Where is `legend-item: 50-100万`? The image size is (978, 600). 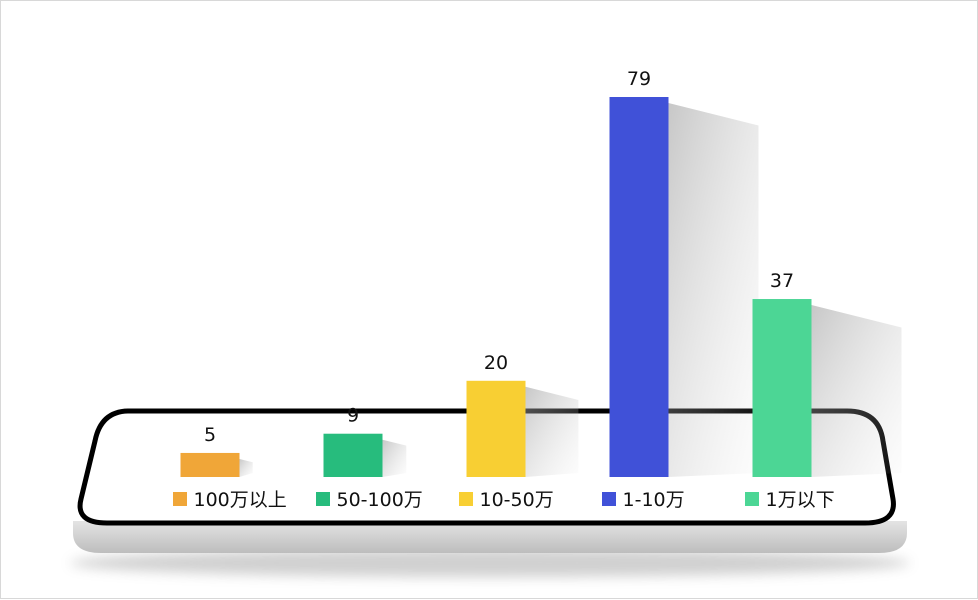 legend-item: 50-100万 is located at coordinates (369, 498).